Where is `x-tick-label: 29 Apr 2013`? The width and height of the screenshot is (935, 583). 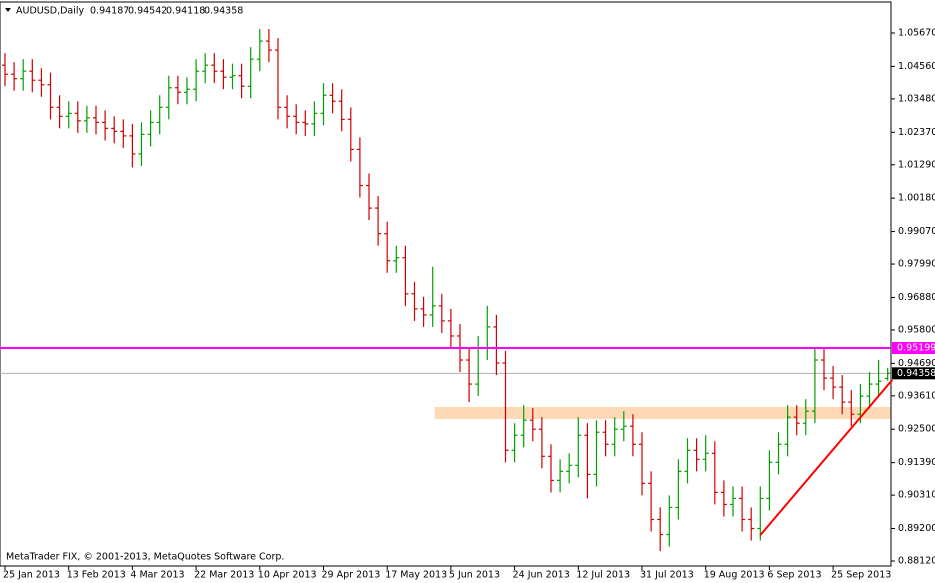 x-tick-label: 29 Apr 2013 is located at coordinates (351, 575).